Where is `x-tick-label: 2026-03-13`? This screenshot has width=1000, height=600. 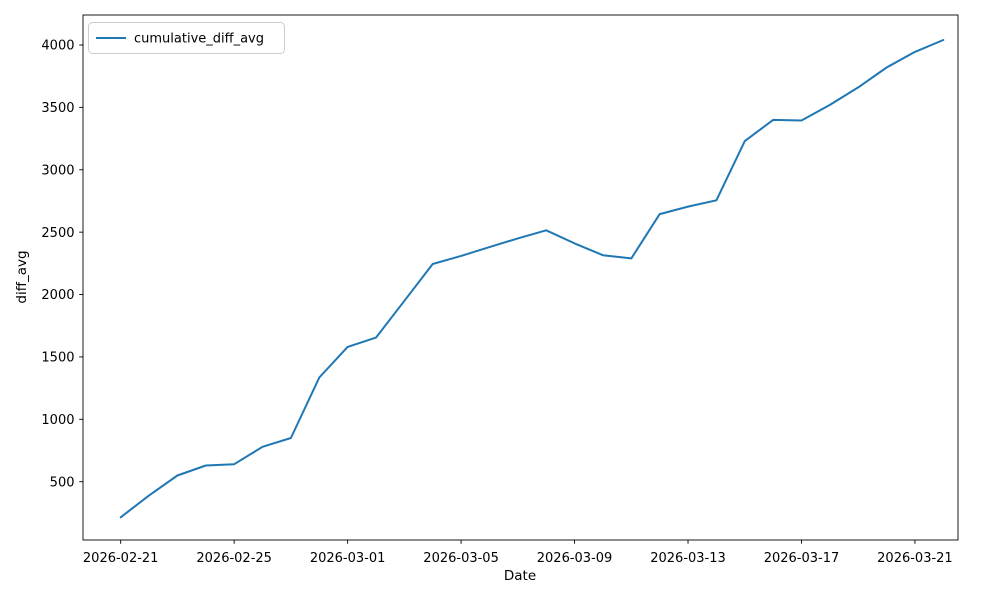
x-tick-label: 2026-03-13 is located at coordinates (688, 558).